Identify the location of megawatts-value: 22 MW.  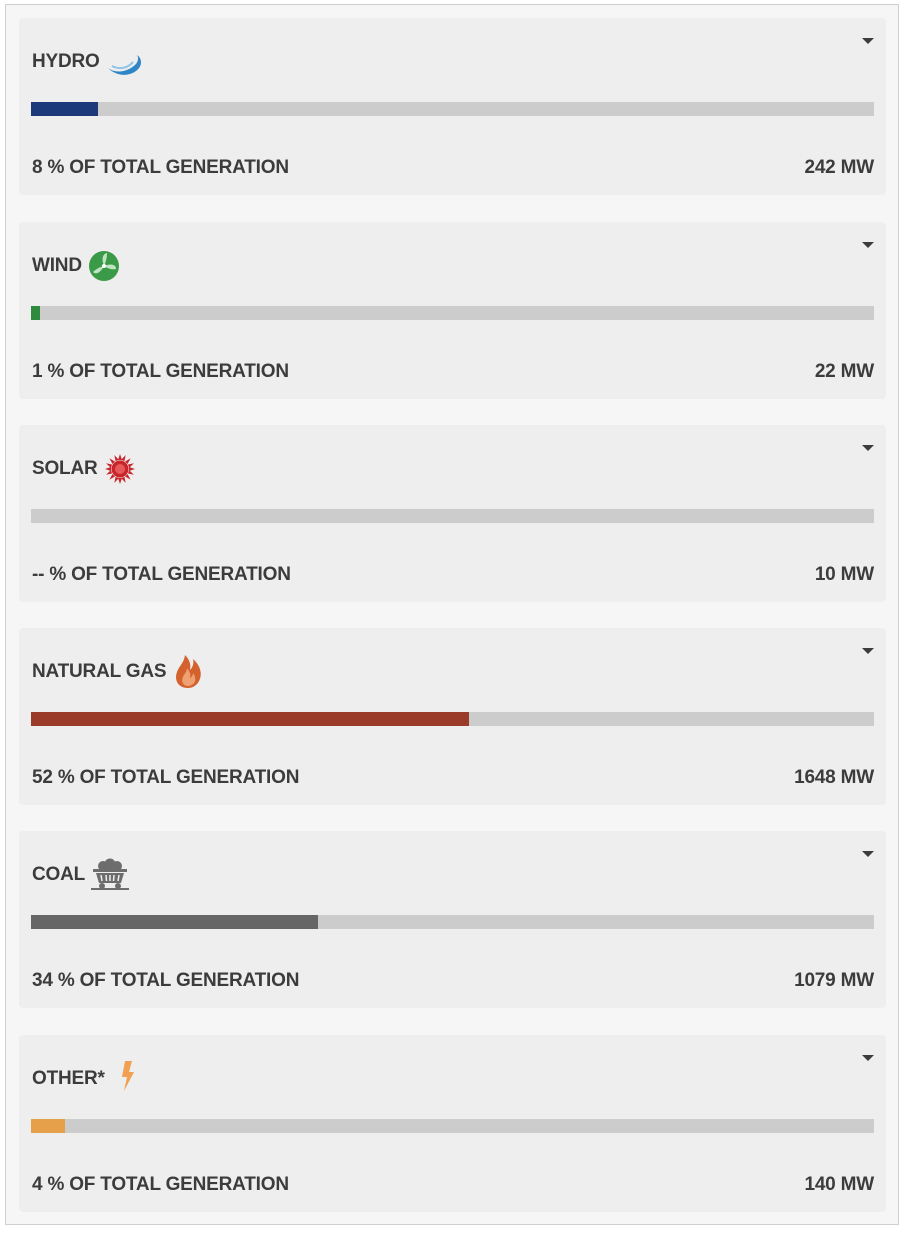
(844, 371).